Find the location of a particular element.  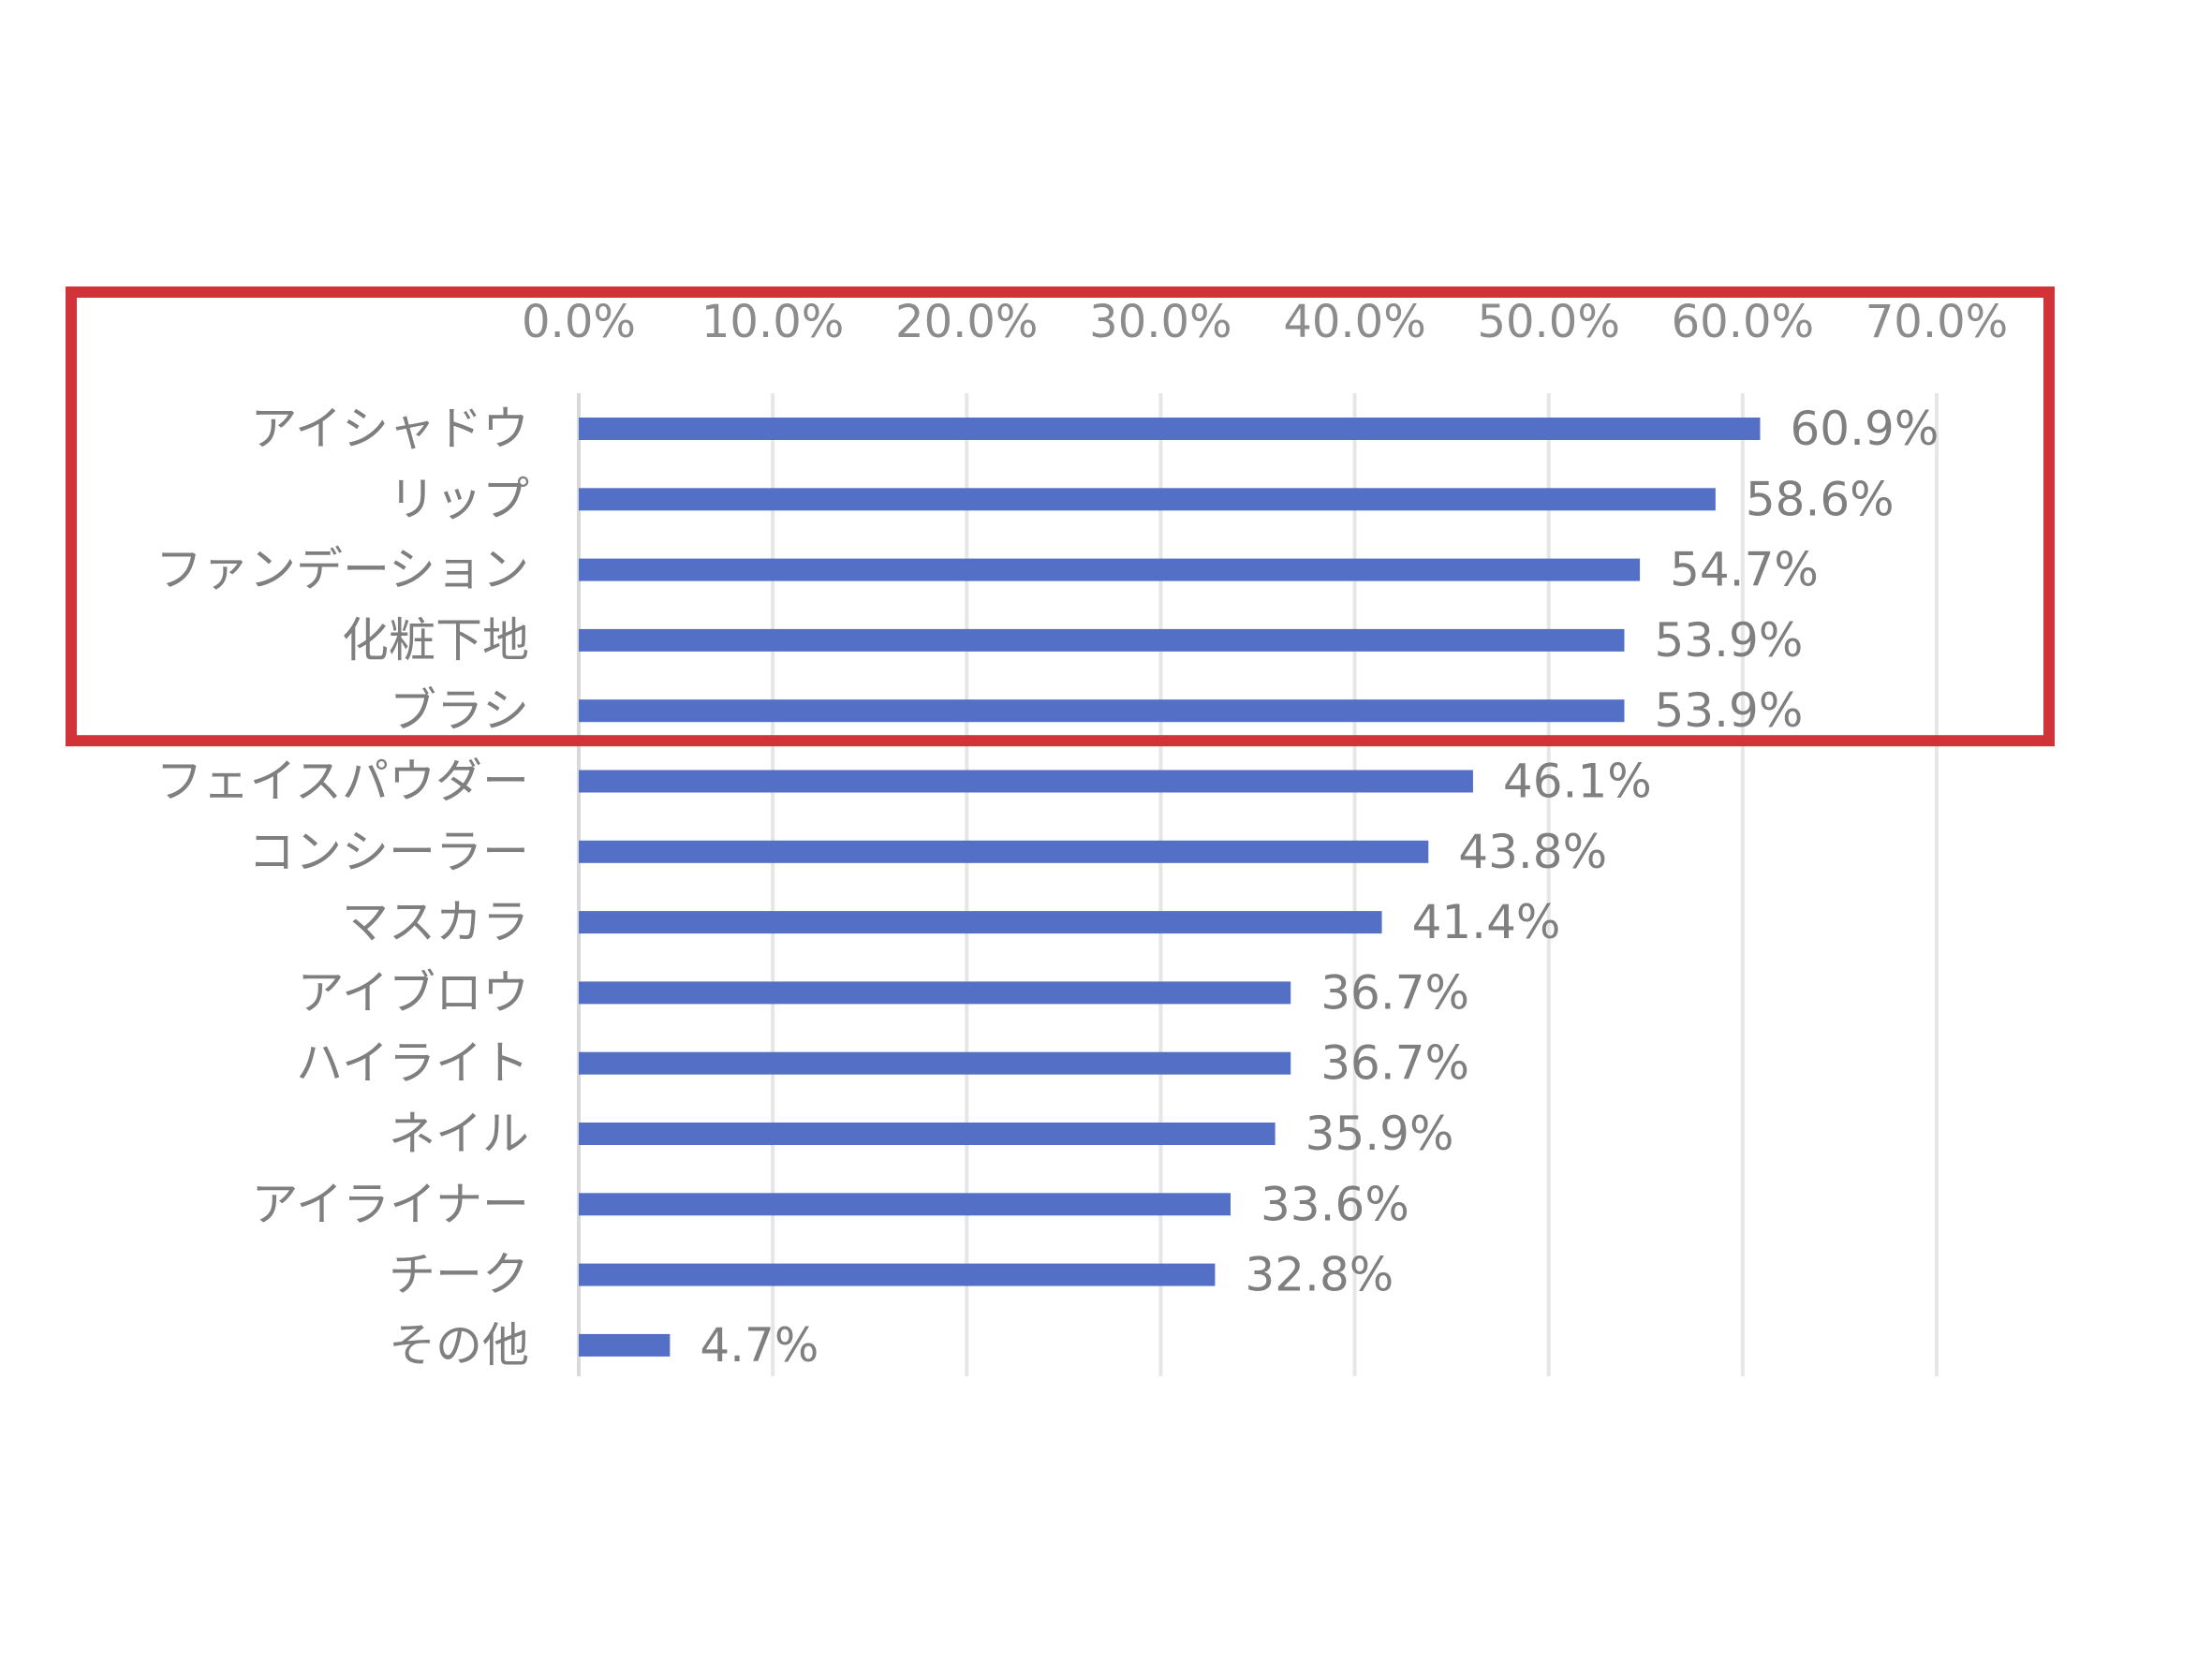

category-label: フェイスパウダー is located at coordinates (343, 782).